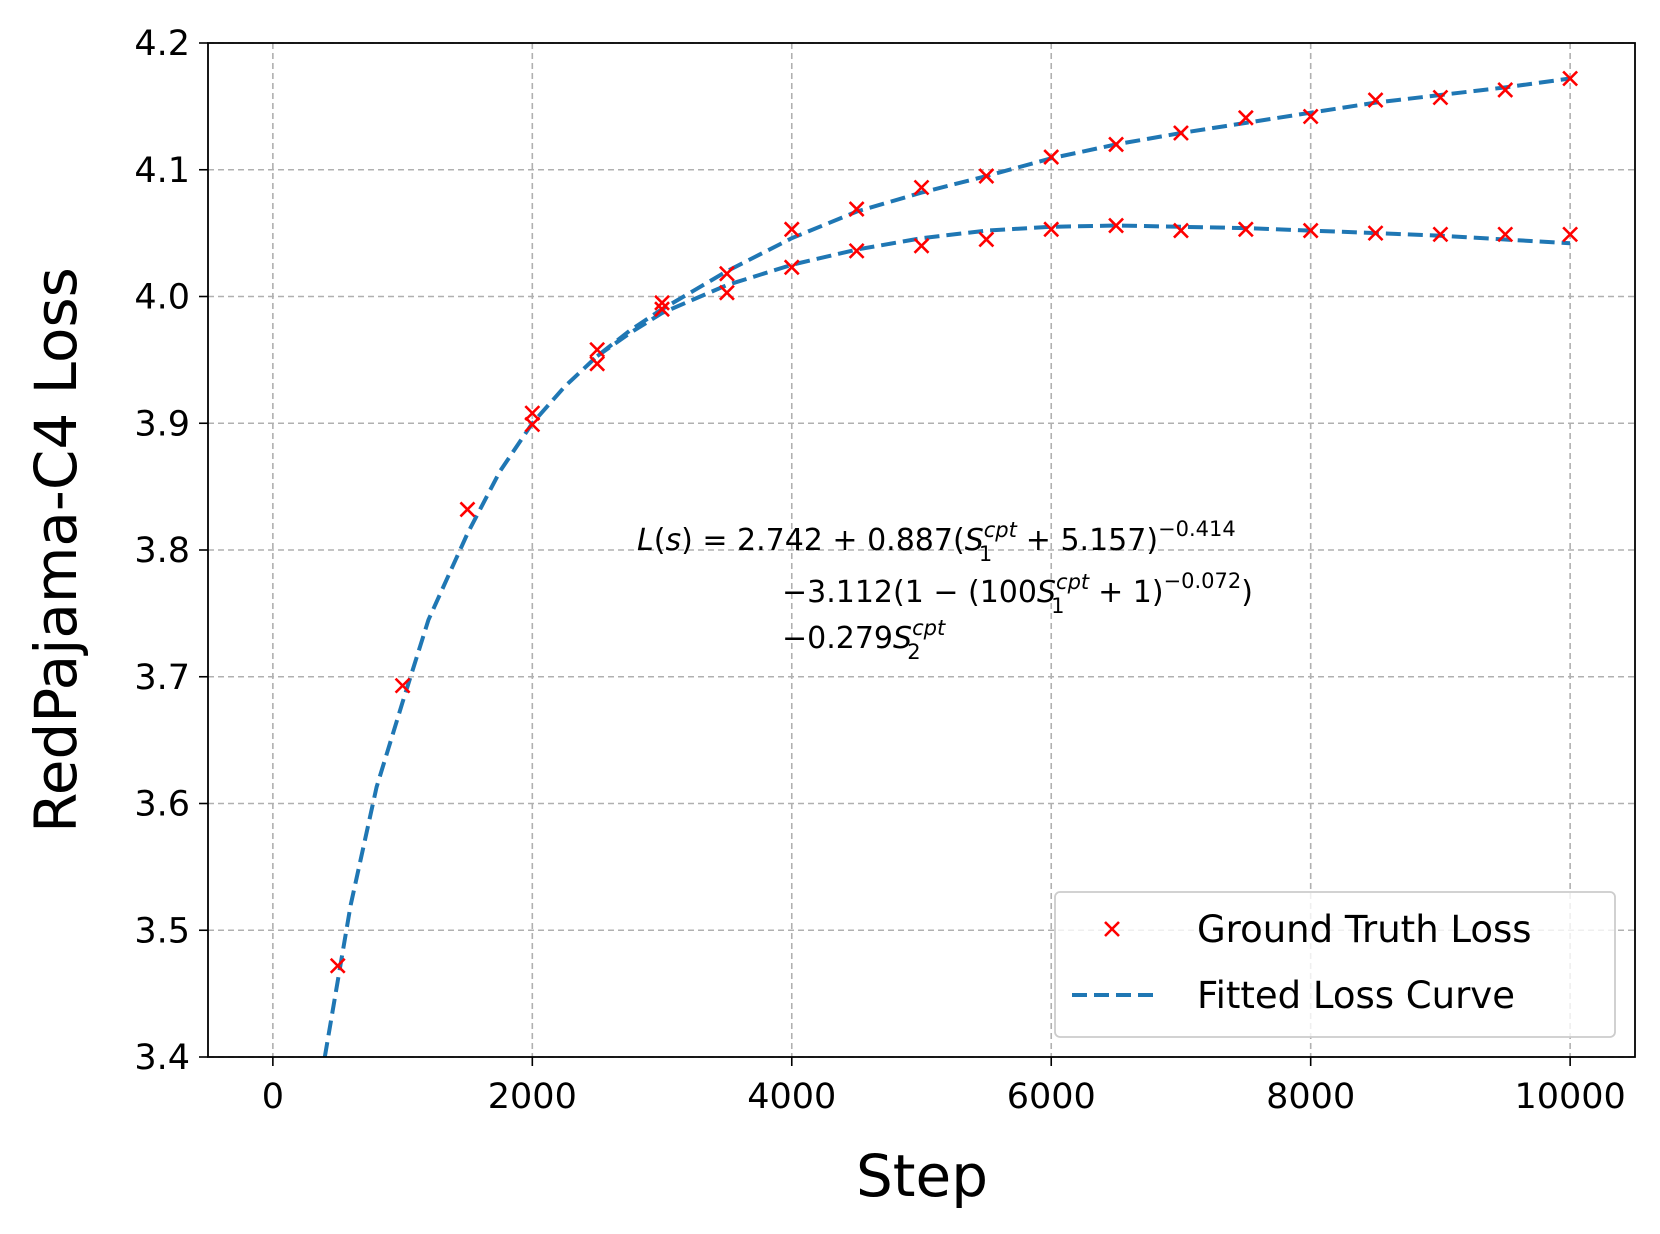 The width and height of the screenshot is (1660, 1234). I want to click on y-tick-label: 3.7, so click(162, 678).